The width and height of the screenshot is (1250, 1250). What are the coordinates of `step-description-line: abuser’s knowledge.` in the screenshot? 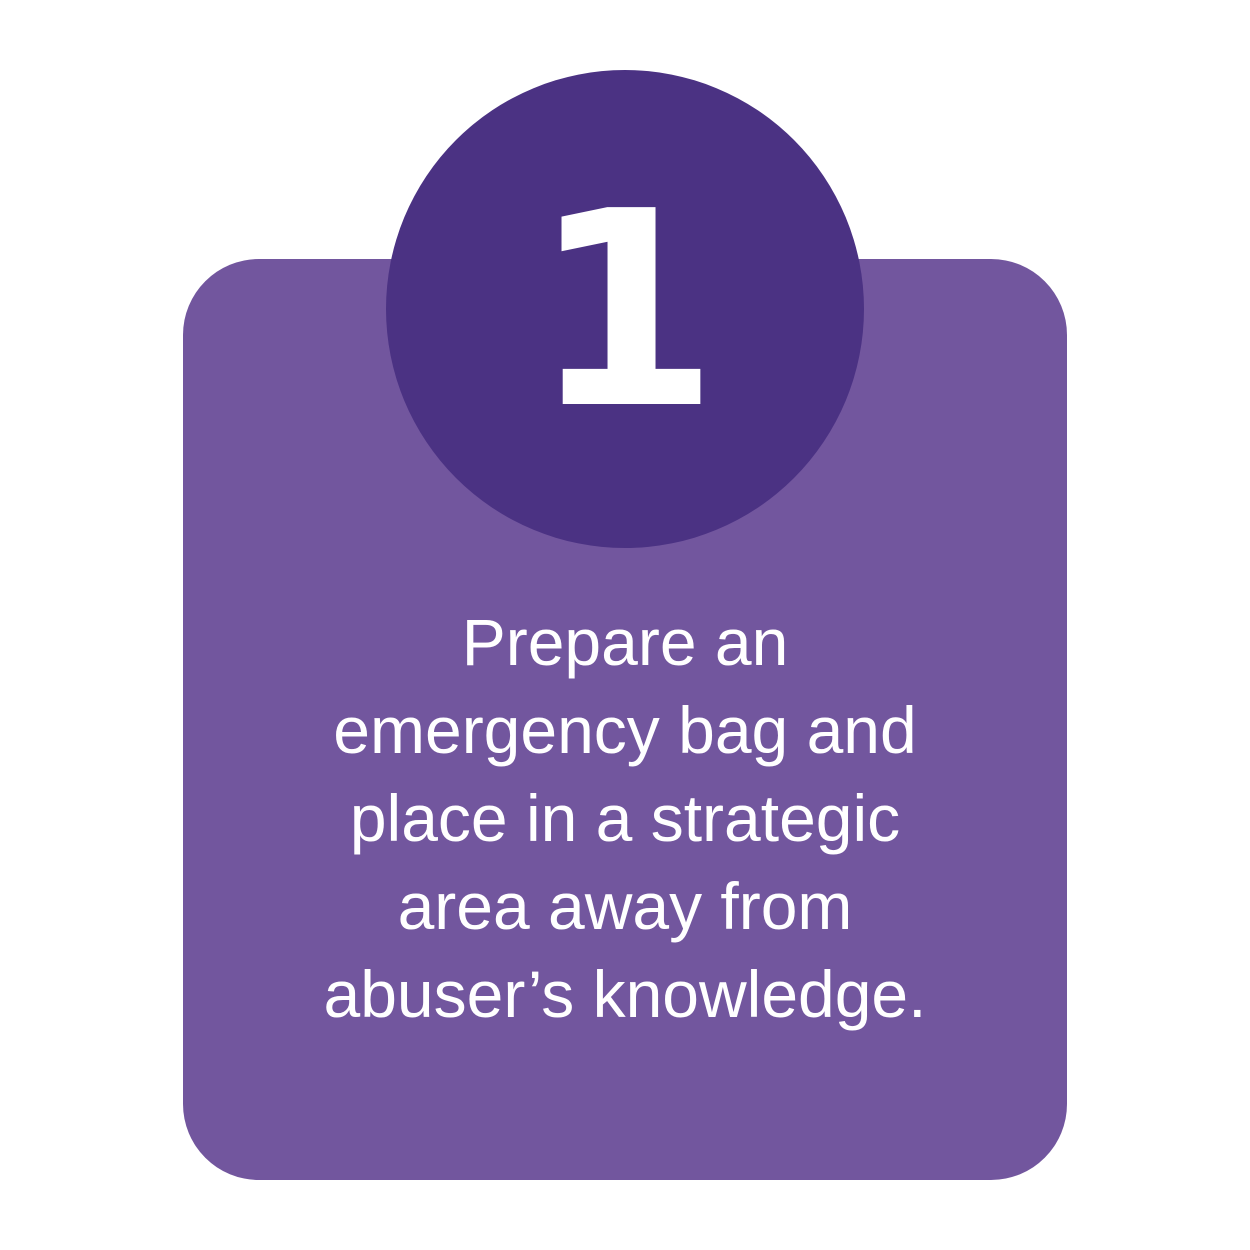 It's located at (625, 994).